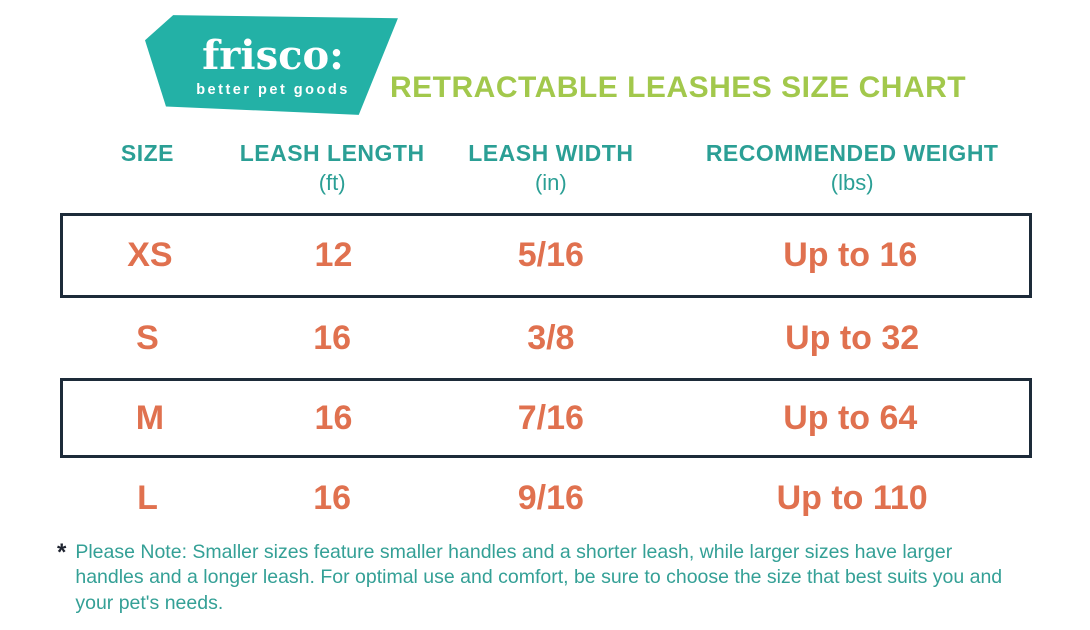 This screenshot has width=1090, height=630. What do you see at coordinates (150, 417) in the screenshot?
I see `cell-size: M` at bounding box center [150, 417].